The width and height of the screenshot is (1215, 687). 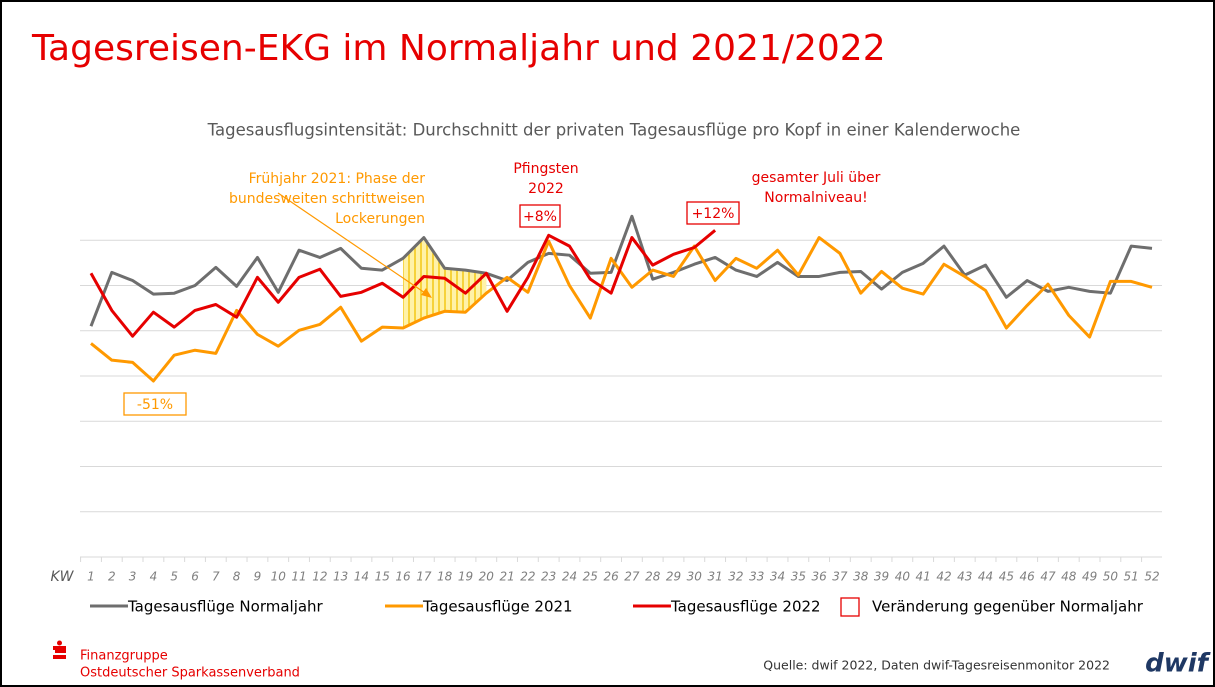 I want to click on x-tick-label: 7, so click(x=216, y=577).